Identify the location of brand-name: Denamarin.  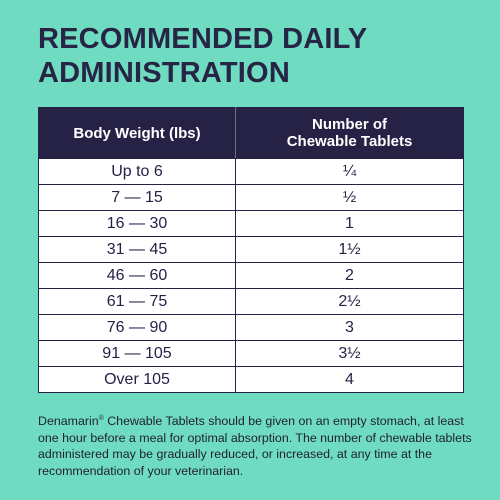
(68, 421).